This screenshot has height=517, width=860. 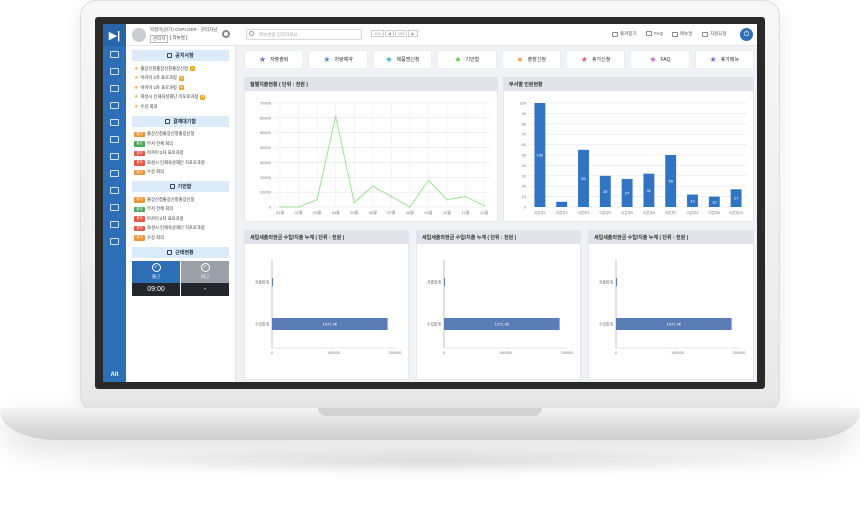 I want to click on drafts-item: 경조 아카이 2차 표로과정, so click(x=180, y=219).